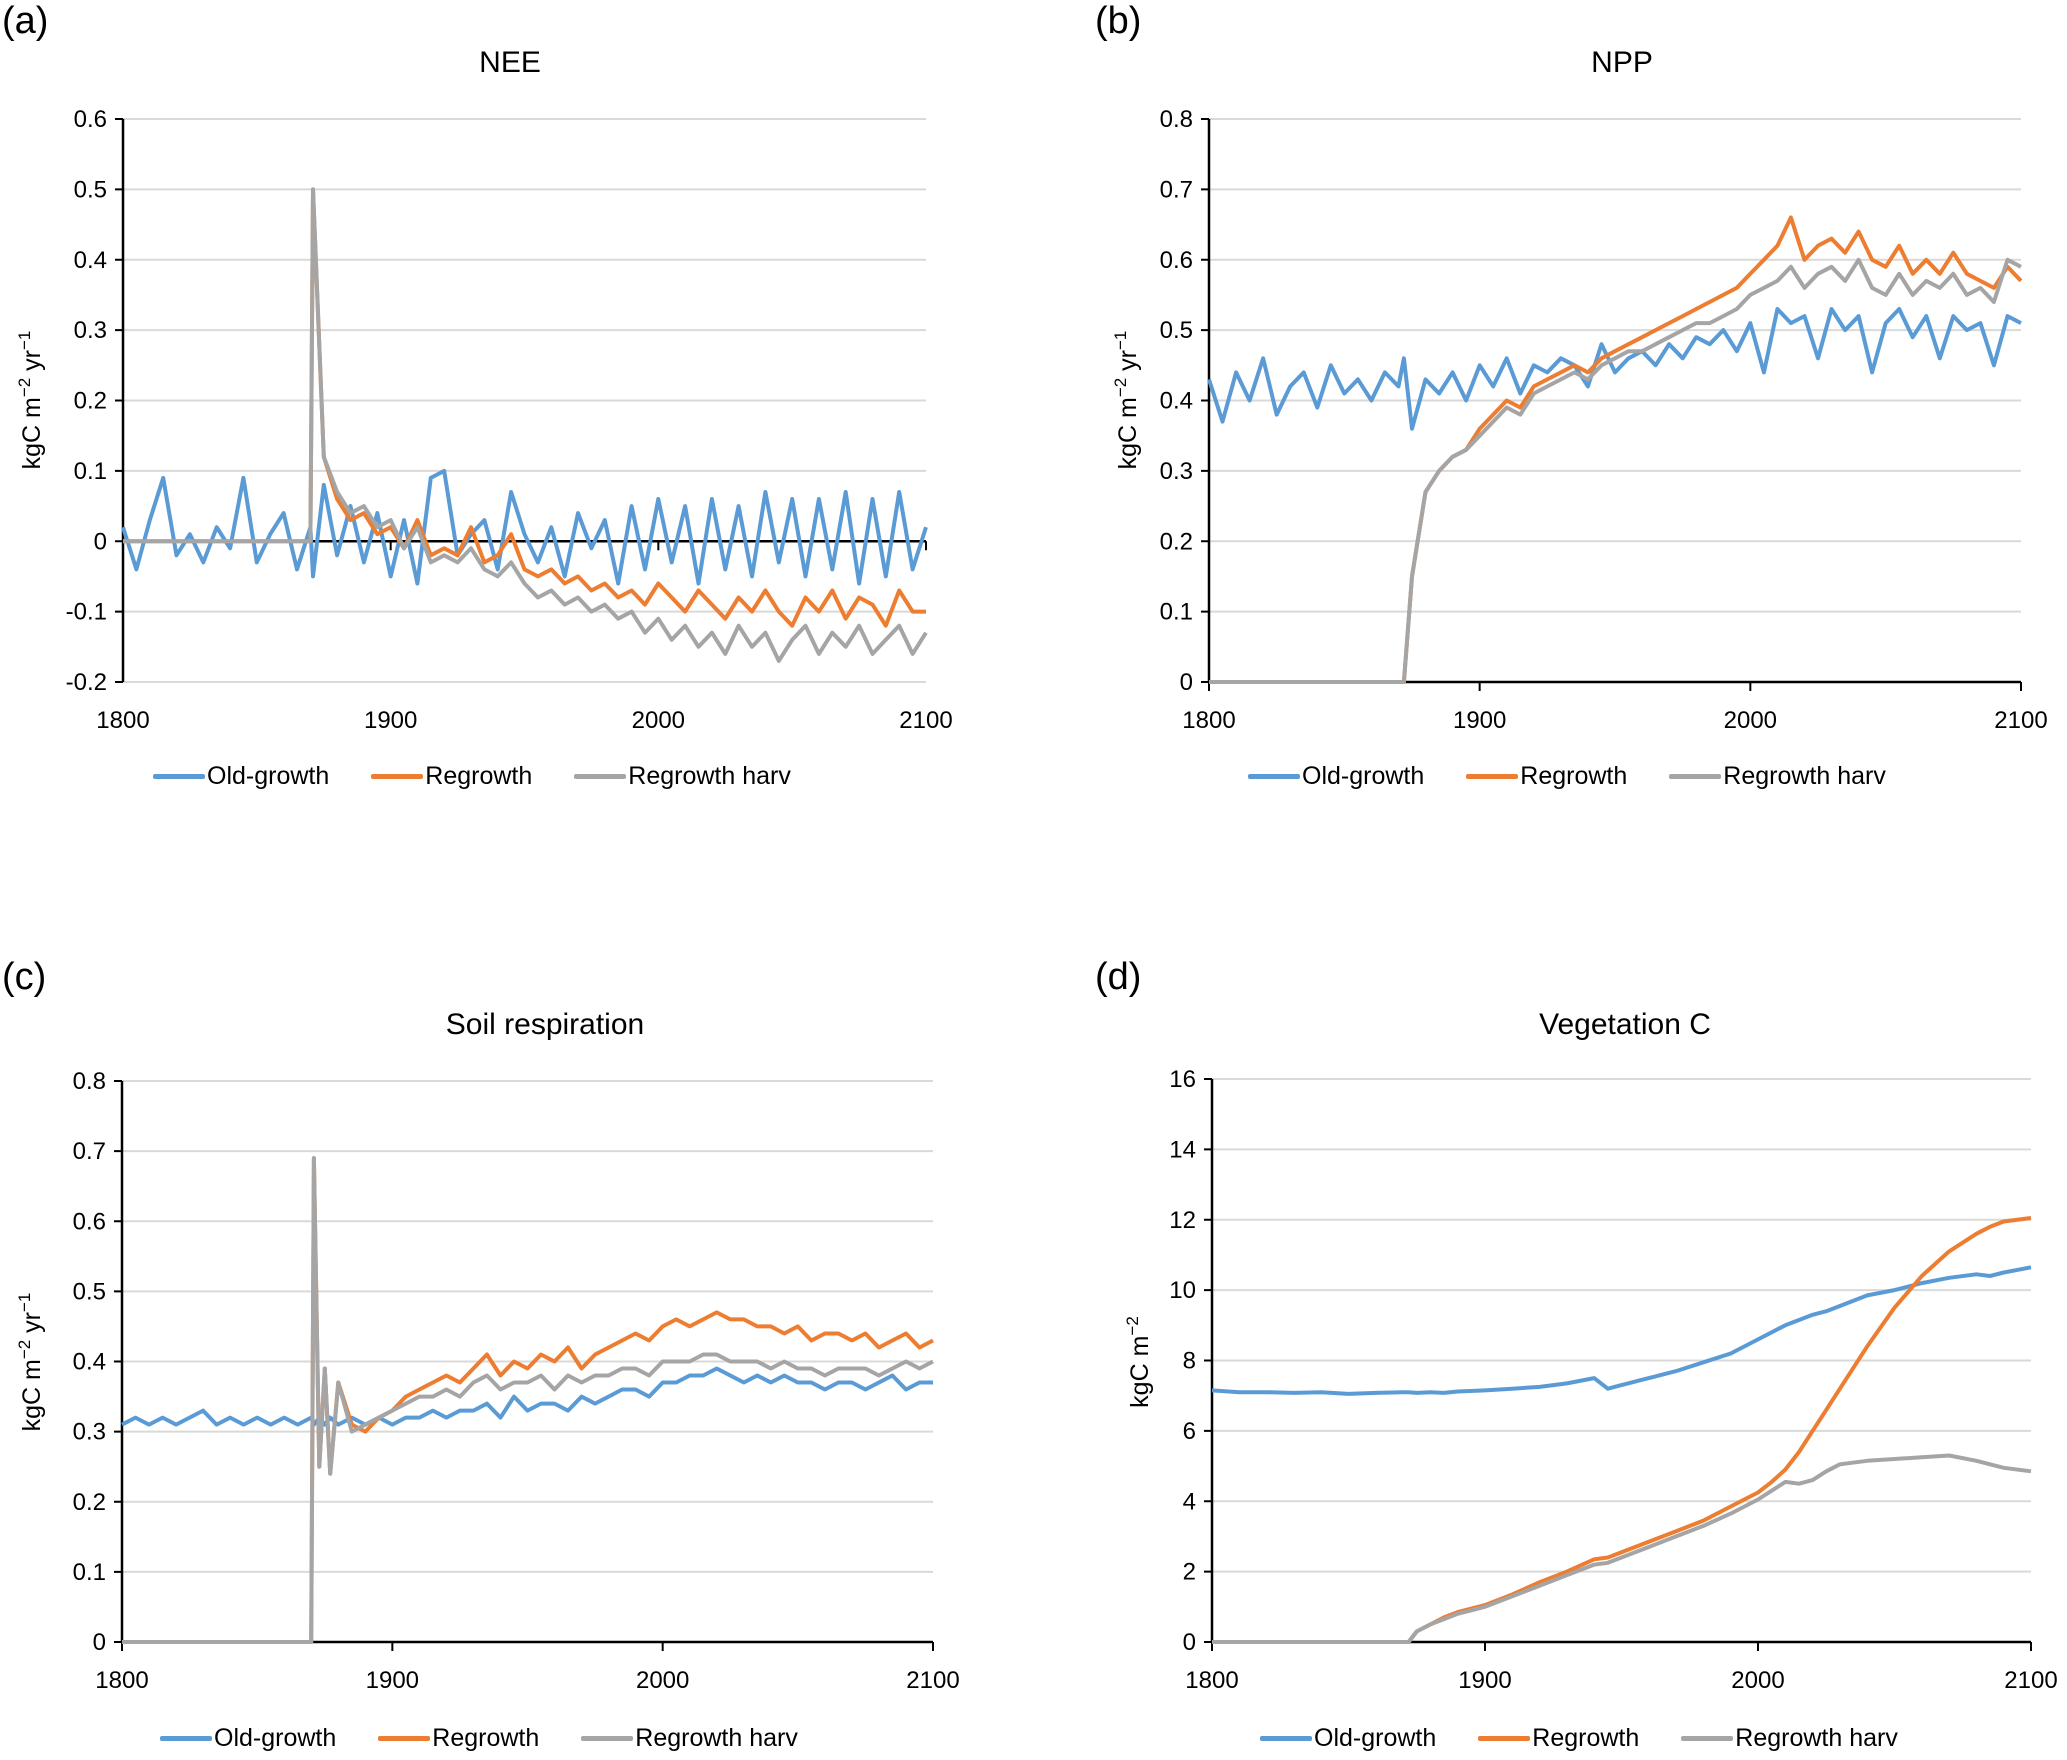  What do you see at coordinates (1118, 21) in the screenshot?
I see `panel-b-label: (b)` at bounding box center [1118, 21].